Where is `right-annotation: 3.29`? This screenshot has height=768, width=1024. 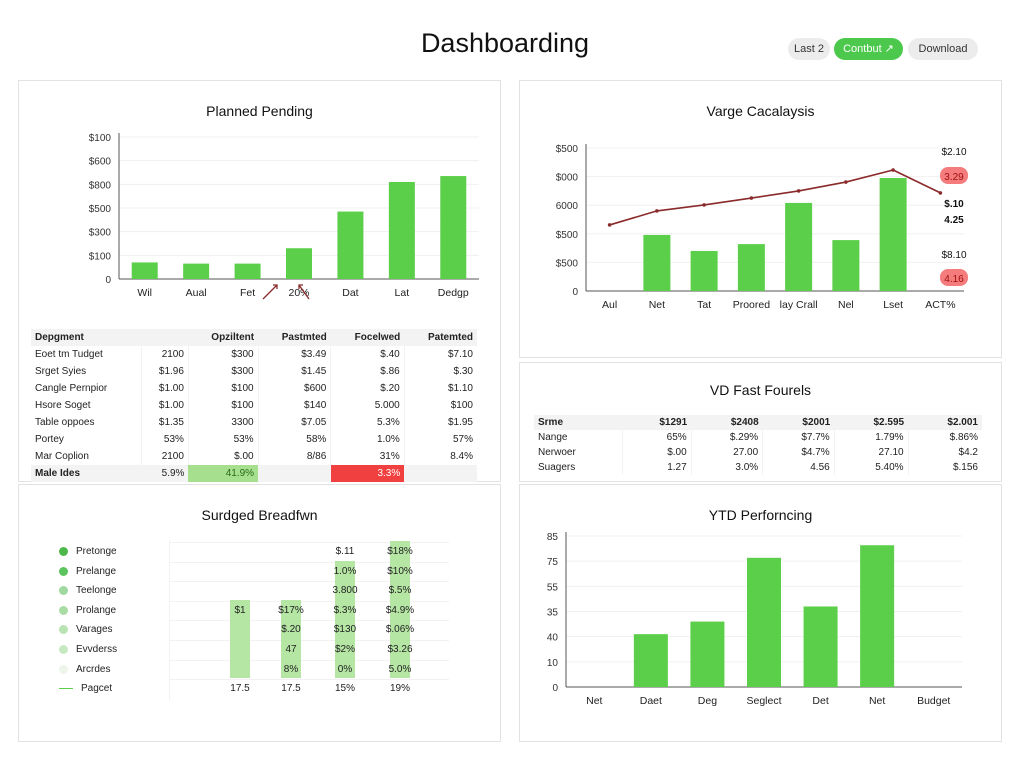 right-annotation: 3.29 is located at coordinates (954, 177).